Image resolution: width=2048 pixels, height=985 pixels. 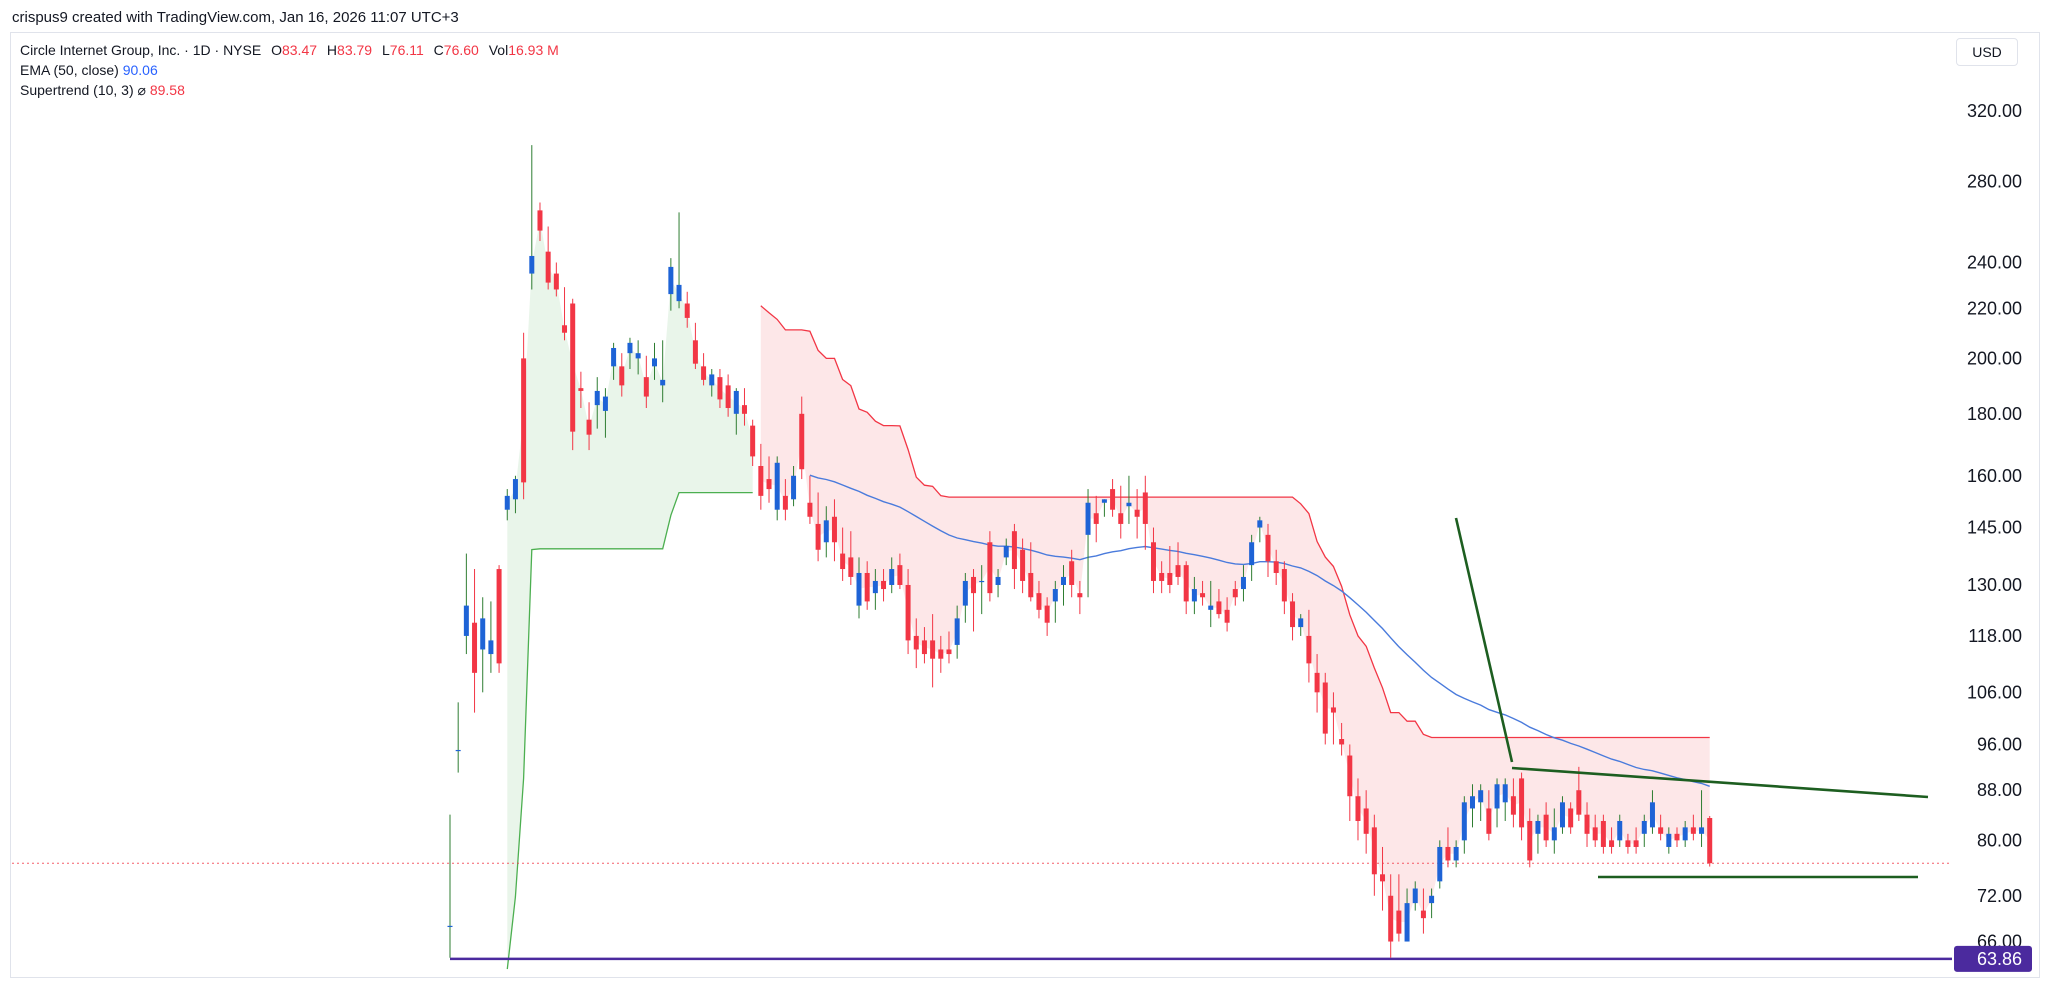 I want to click on y-tick-label: 80.00, so click(x=1999, y=840).